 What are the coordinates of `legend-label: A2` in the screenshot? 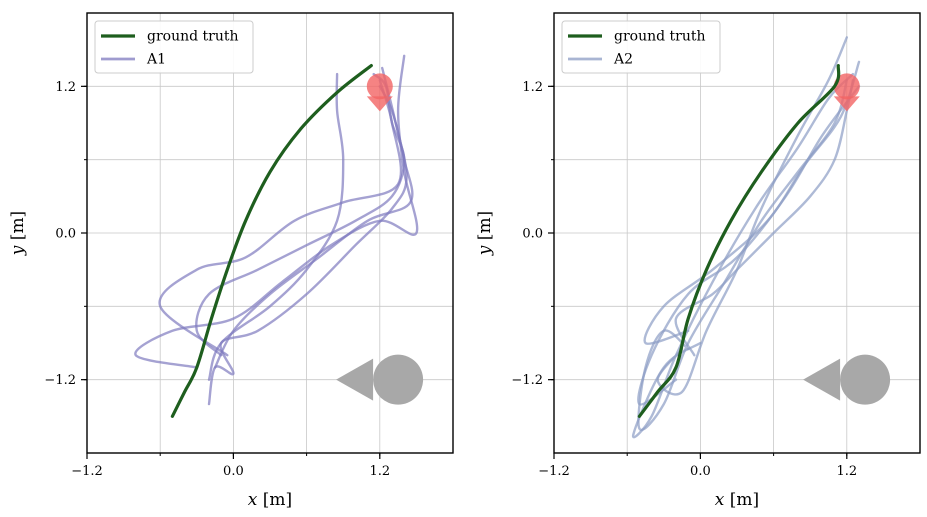 It's located at (623, 60).